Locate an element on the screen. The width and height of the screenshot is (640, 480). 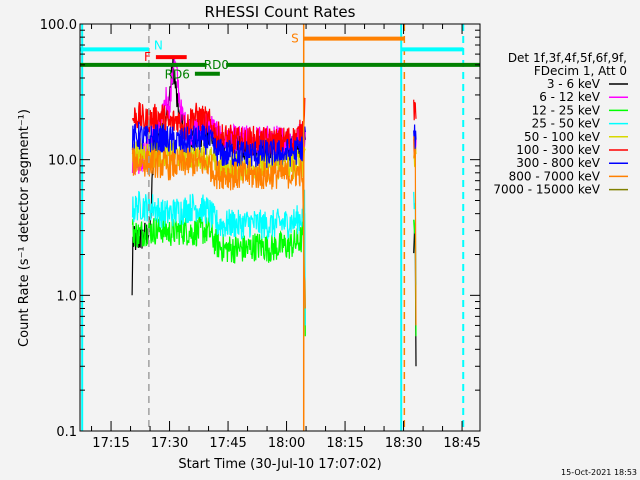
annotation-label: S is located at coordinates (295, 39).